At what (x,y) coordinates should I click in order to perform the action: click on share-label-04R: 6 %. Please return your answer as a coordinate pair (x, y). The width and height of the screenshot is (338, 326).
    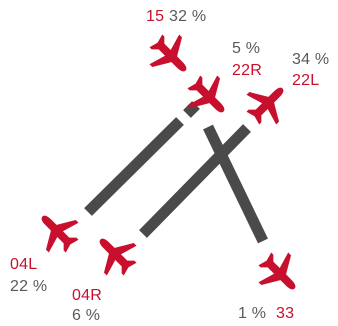
    Looking at the image, I should click on (86, 315).